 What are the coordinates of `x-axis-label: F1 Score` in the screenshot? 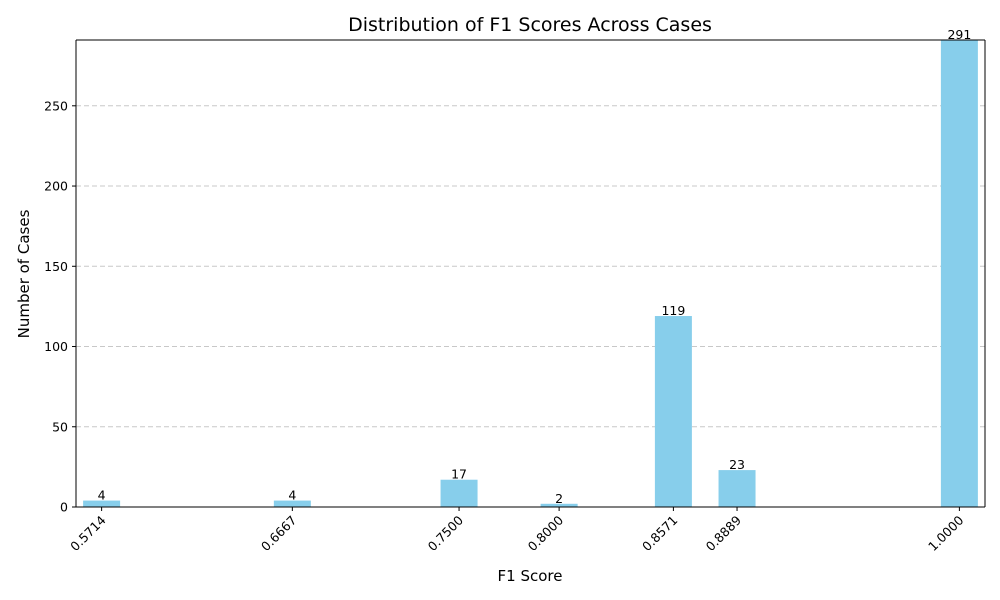 It's located at (530, 576).